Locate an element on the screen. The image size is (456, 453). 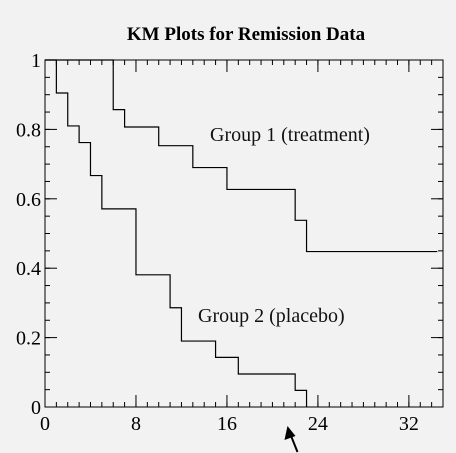
annotation-group-1: Group 1 (treatment) is located at coordinates (290, 135).